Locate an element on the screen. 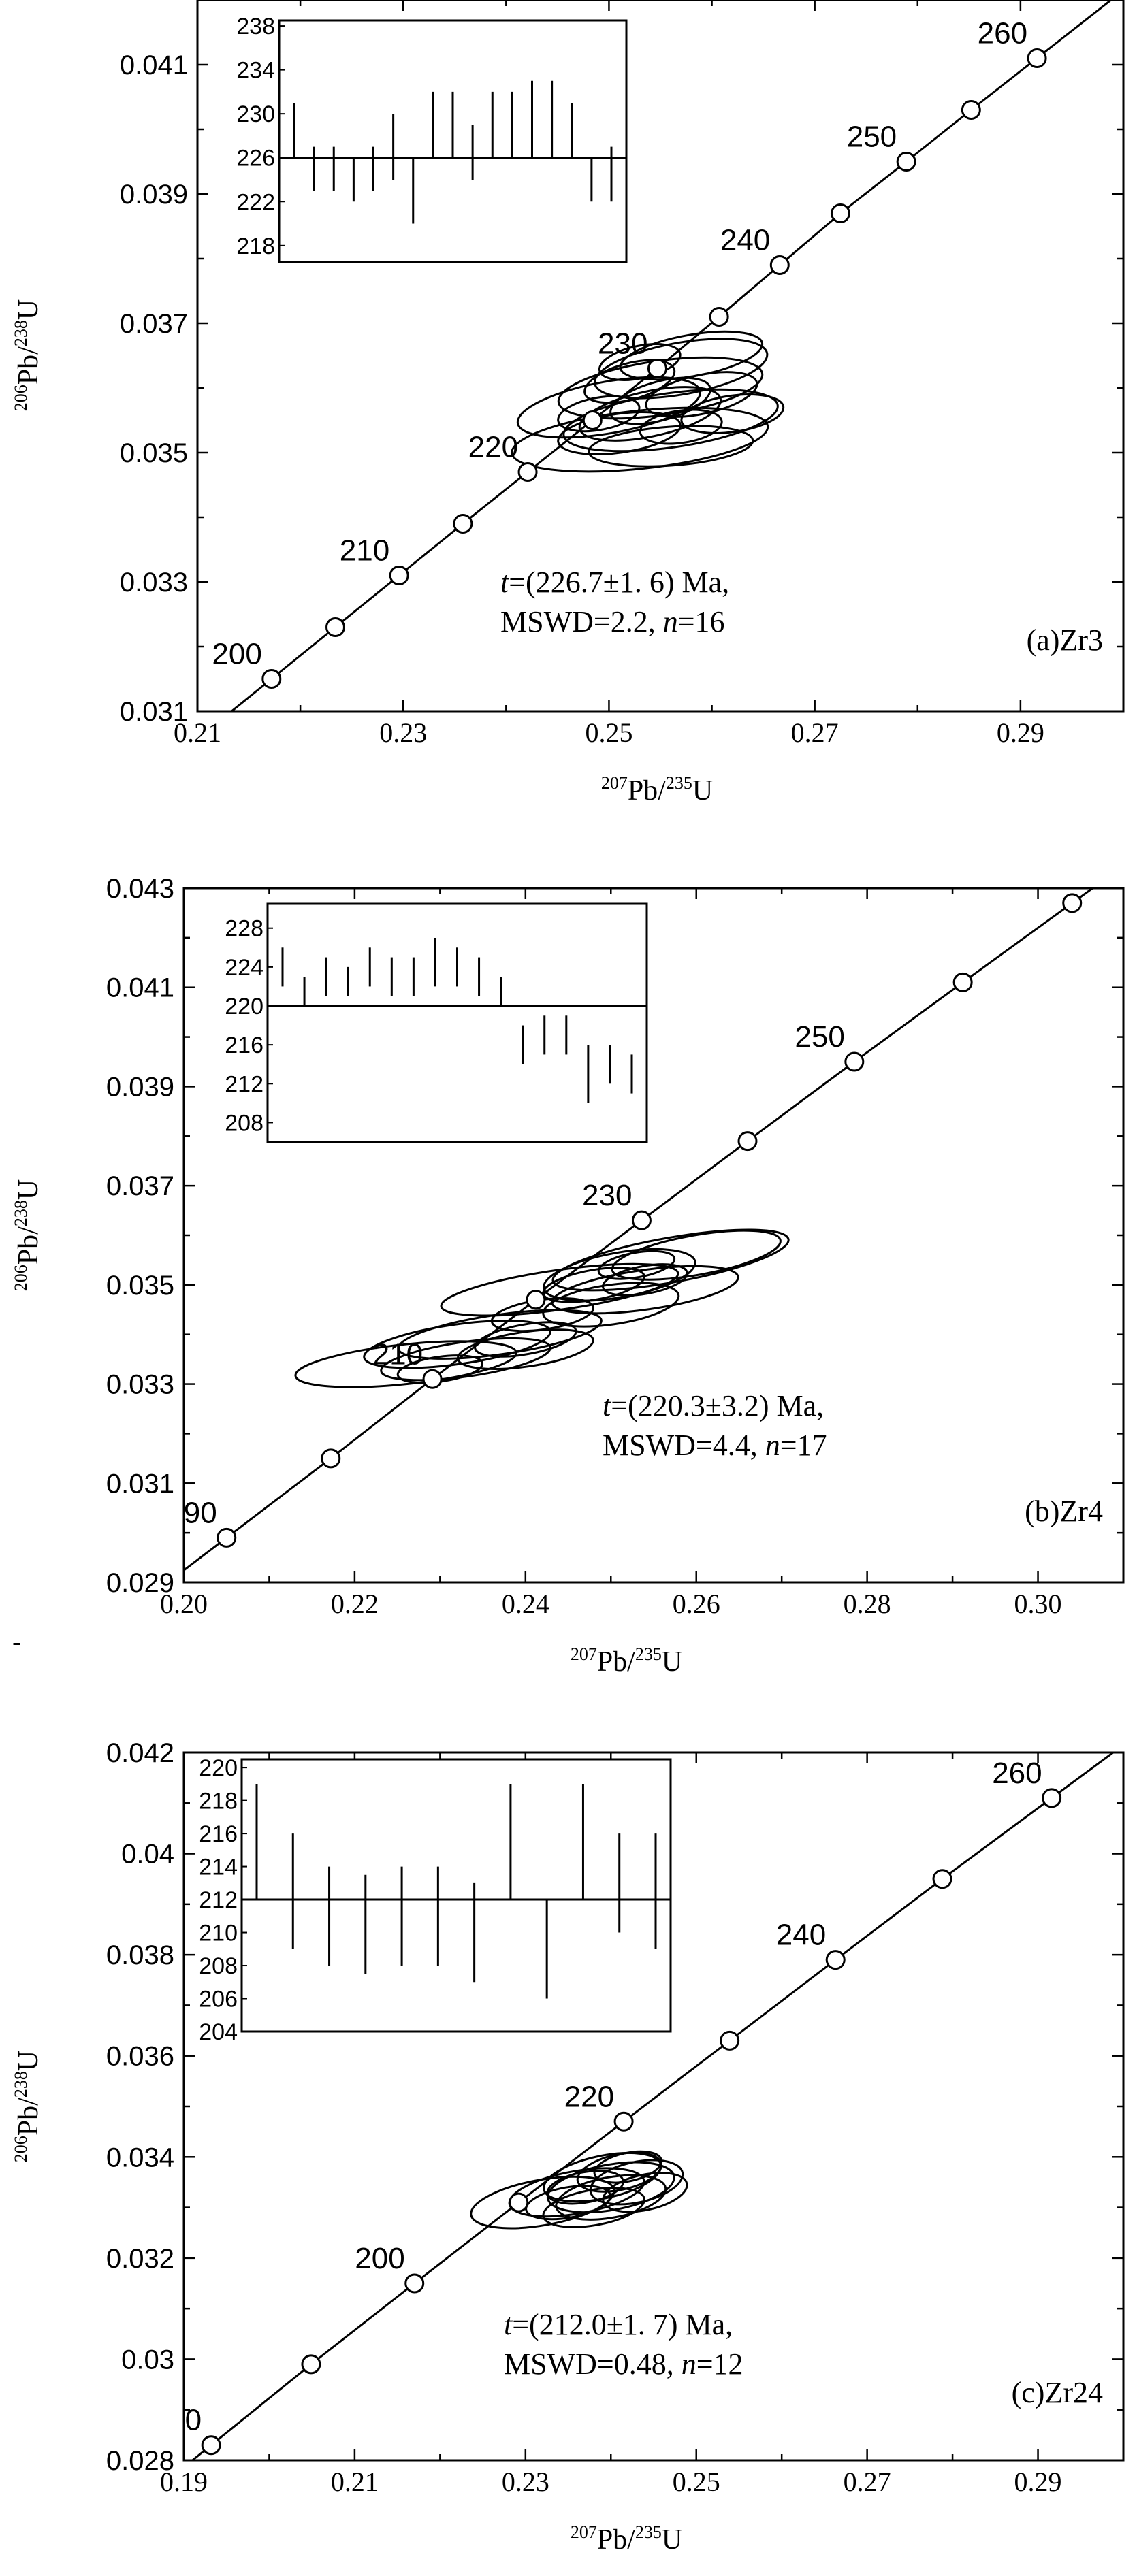 Image resolution: width=1137 pixels, height=2576 pixels. x-tick-label: 0.28 is located at coordinates (867, 1603).